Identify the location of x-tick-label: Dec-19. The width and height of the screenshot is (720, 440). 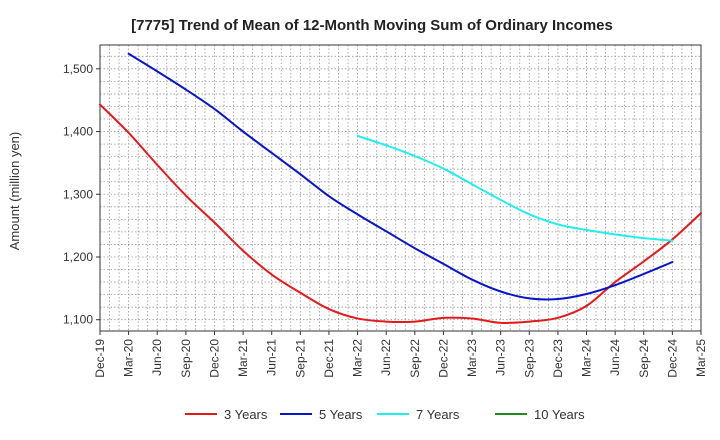
(100, 358).